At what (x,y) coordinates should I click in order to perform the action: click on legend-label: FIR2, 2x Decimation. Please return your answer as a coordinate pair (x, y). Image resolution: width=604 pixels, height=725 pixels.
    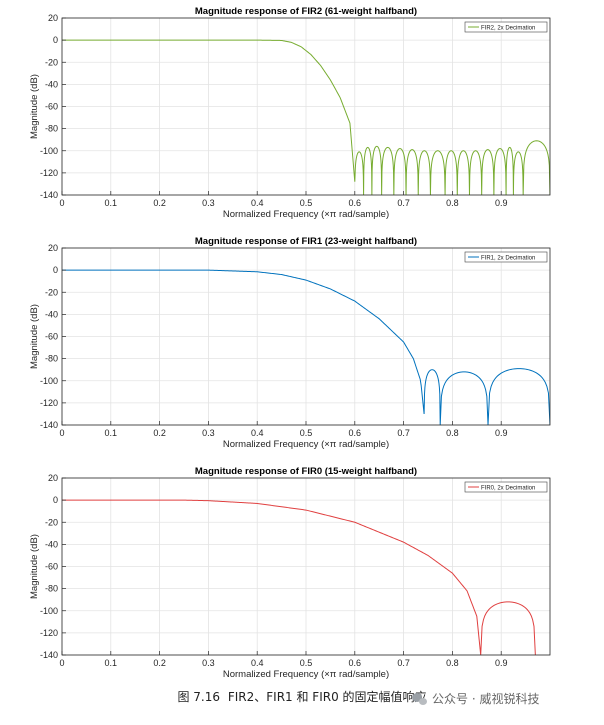
    Looking at the image, I should click on (508, 28).